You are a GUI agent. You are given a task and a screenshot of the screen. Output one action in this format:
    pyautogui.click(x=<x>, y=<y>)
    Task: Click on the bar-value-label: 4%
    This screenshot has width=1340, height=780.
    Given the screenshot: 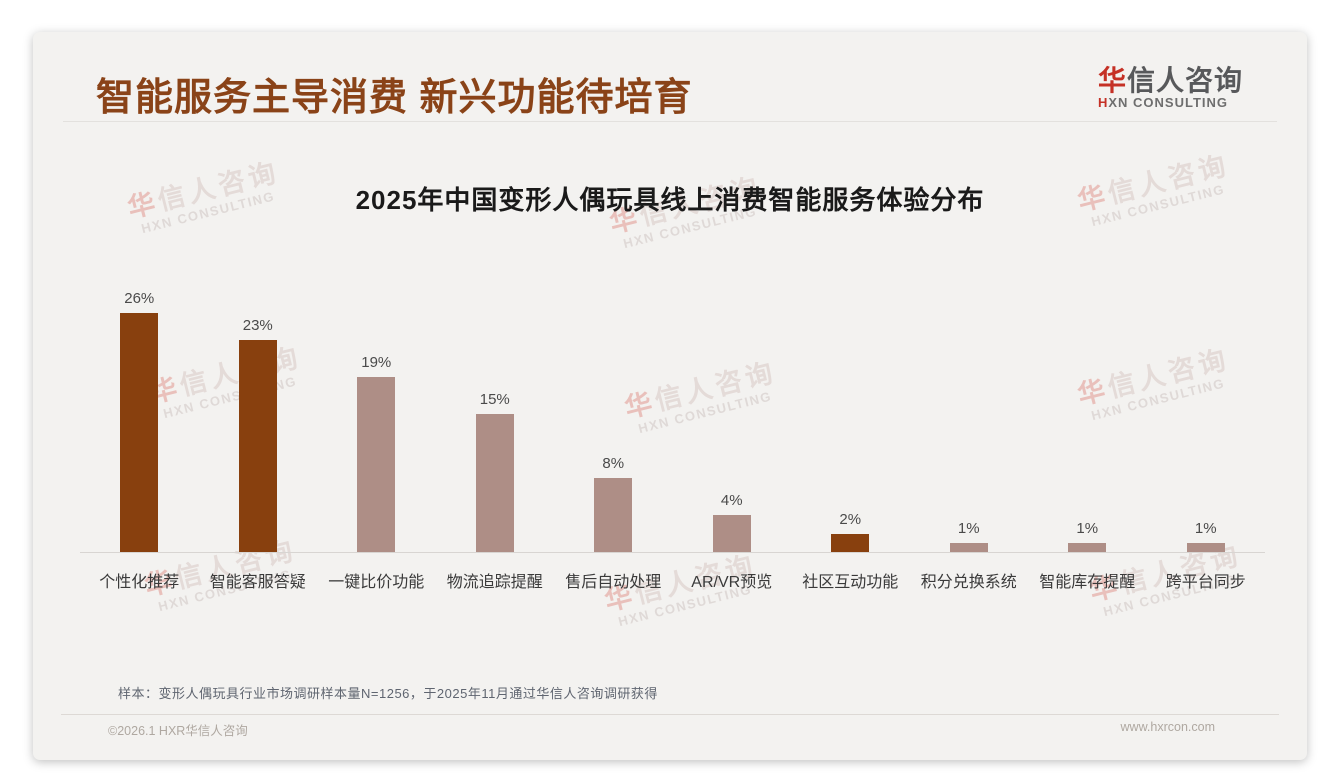 What is the action you would take?
    pyautogui.click(x=731, y=500)
    